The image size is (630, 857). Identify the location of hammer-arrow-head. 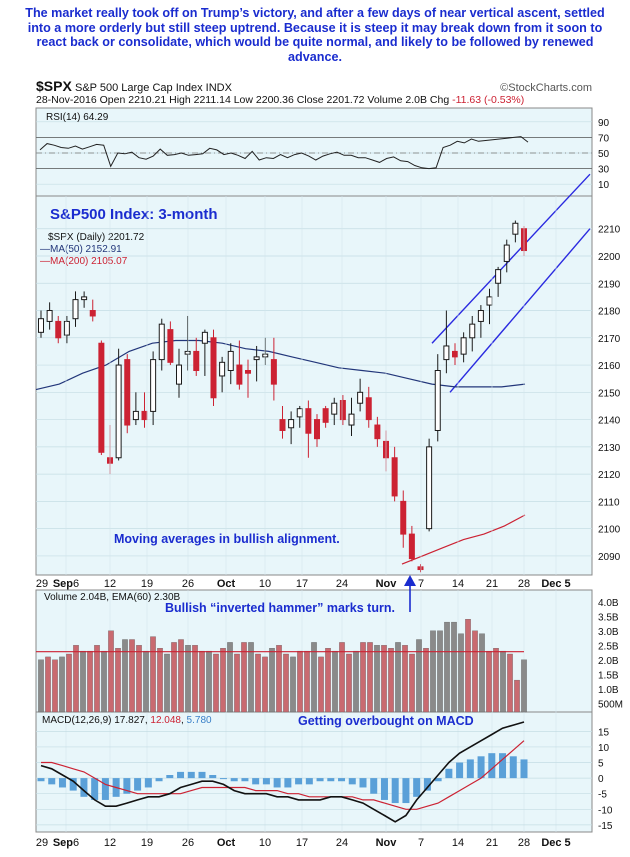
(410, 580).